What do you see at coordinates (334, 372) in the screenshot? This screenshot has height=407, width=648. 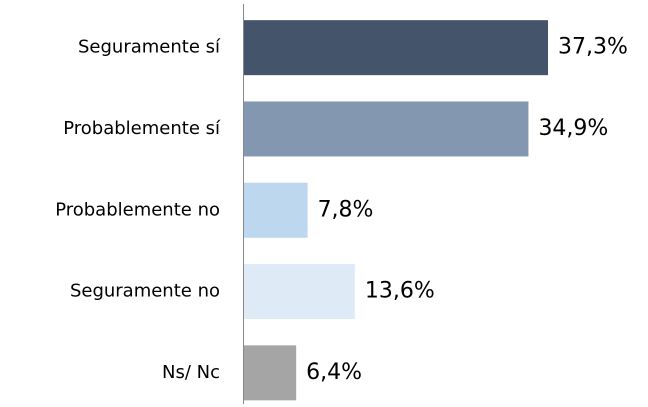 I see `data-label: 6,4%` at bounding box center [334, 372].